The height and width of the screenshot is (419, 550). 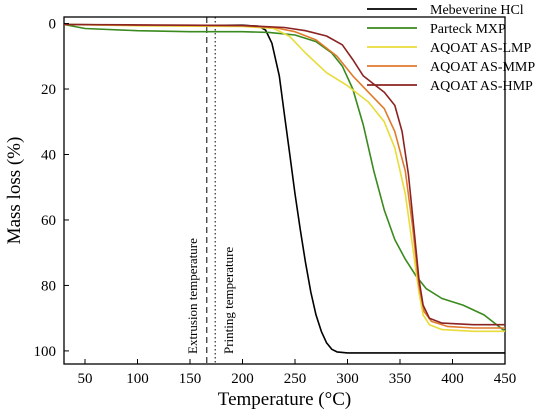 What do you see at coordinates (242, 379) in the screenshot?
I see `x-tick-label: 200` at bounding box center [242, 379].